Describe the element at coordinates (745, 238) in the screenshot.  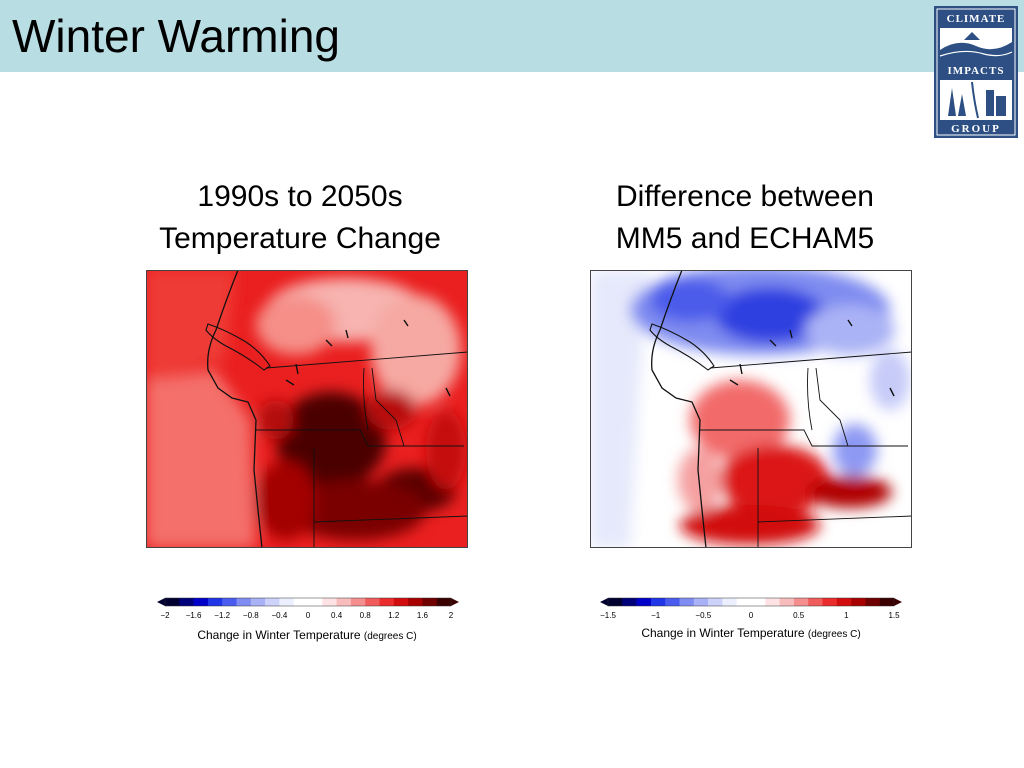
I see `right-title-line2: MM5 and ECHAM5` at that location.